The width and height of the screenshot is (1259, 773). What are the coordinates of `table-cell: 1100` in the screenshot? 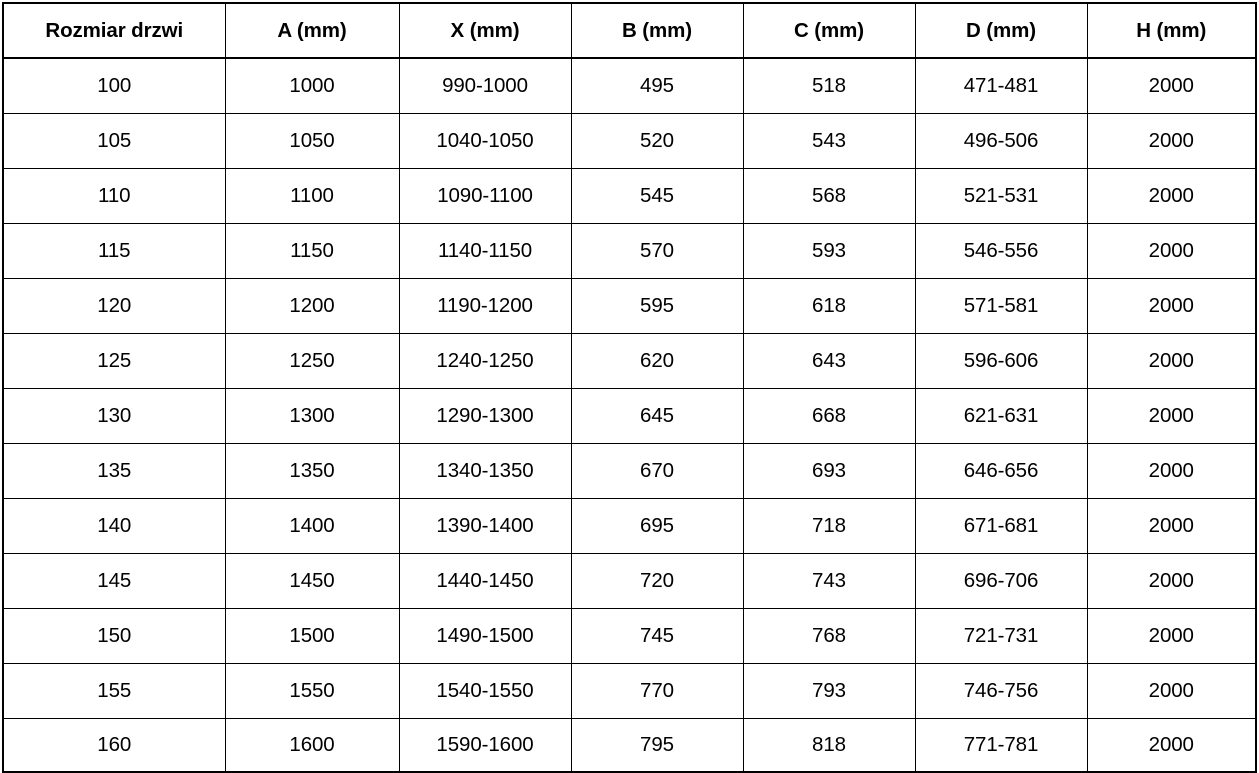 It's located at (312, 196).